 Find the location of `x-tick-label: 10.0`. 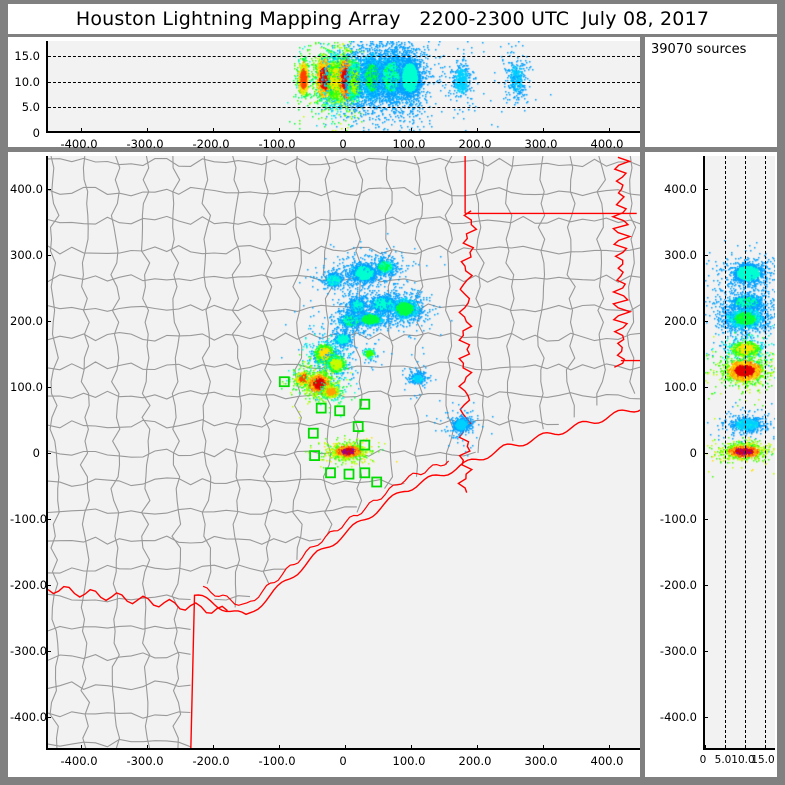

x-tick-label: 10.0 is located at coordinates (743, 760).